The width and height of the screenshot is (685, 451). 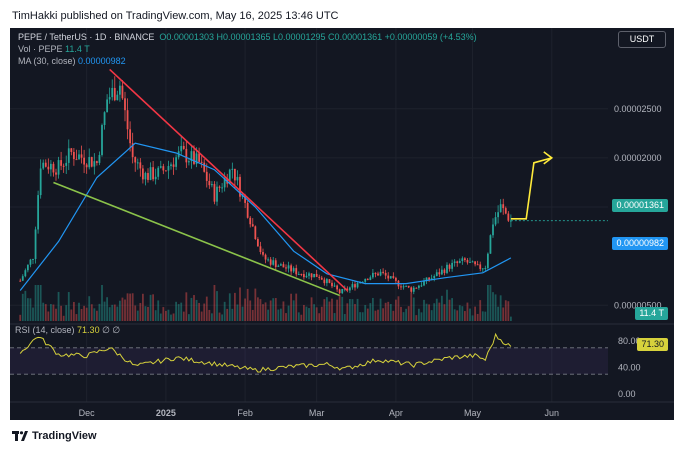 What do you see at coordinates (86, 37) in the screenshot?
I see `symbol-label: PEPE / TetherUS · 1D · BINANCE` at bounding box center [86, 37].